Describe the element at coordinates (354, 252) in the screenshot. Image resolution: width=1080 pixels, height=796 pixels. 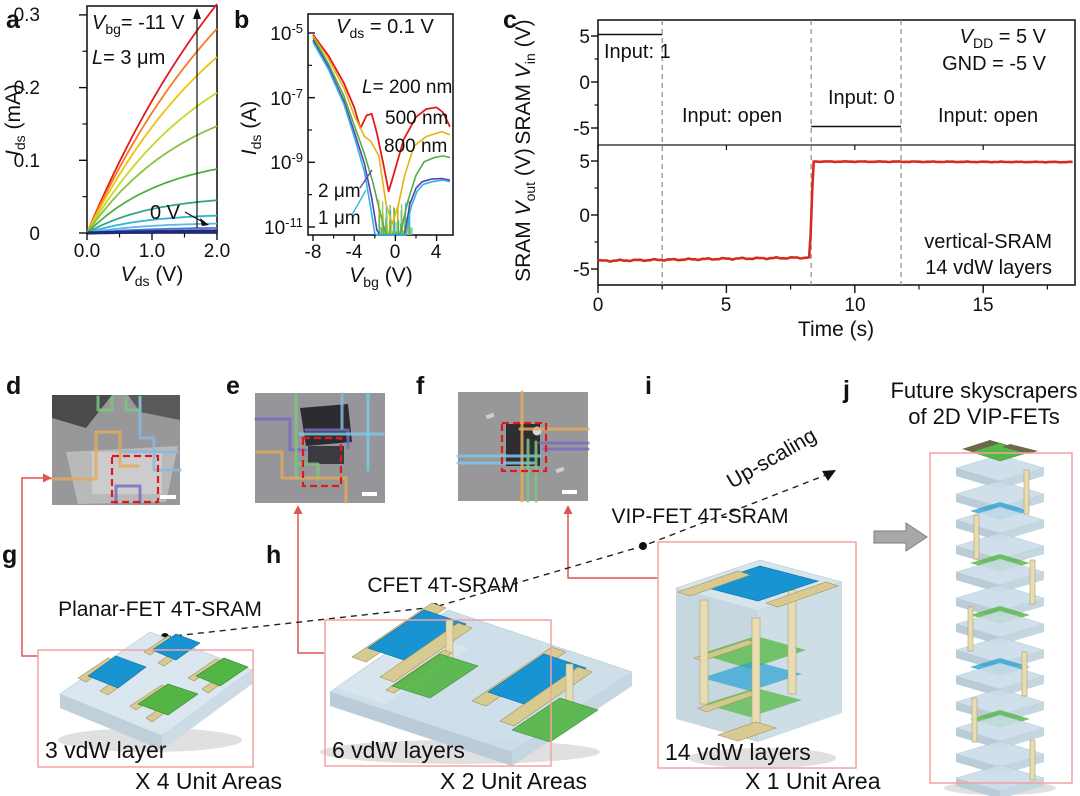
I see `b-xtick: -4` at that location.